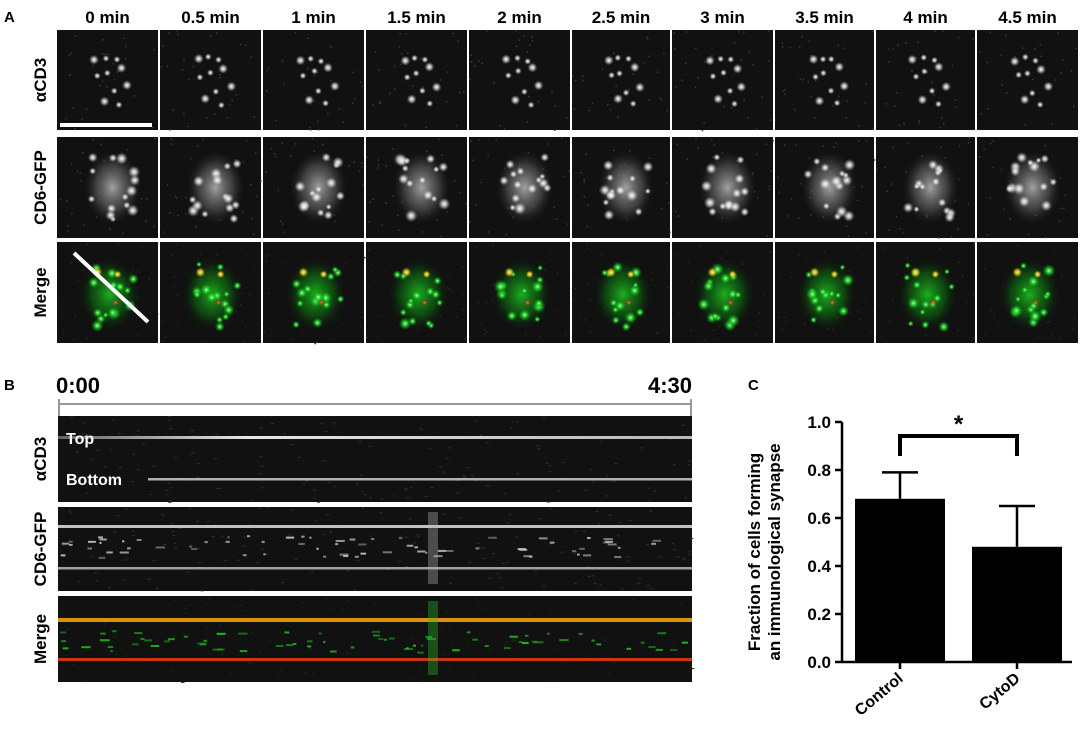  I want to click on time-label: 0 min, so click(107, 17).